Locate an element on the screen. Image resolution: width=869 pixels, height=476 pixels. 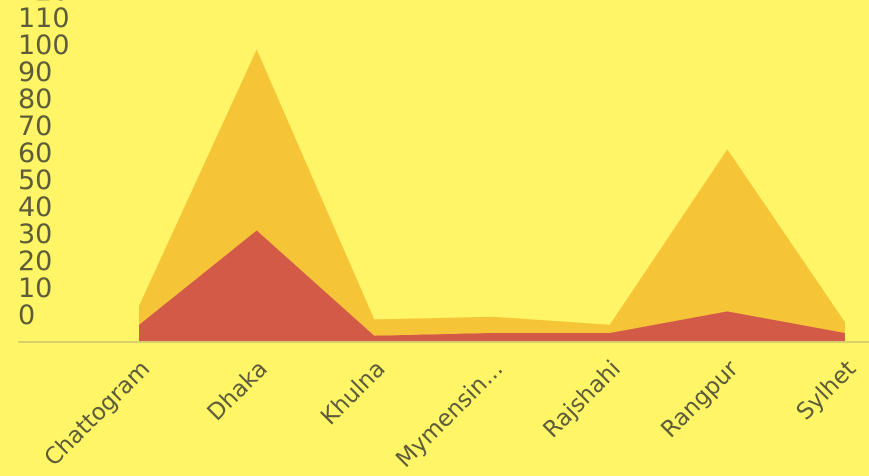
y-tick-label: 110 is located at coordinates (44, 18).